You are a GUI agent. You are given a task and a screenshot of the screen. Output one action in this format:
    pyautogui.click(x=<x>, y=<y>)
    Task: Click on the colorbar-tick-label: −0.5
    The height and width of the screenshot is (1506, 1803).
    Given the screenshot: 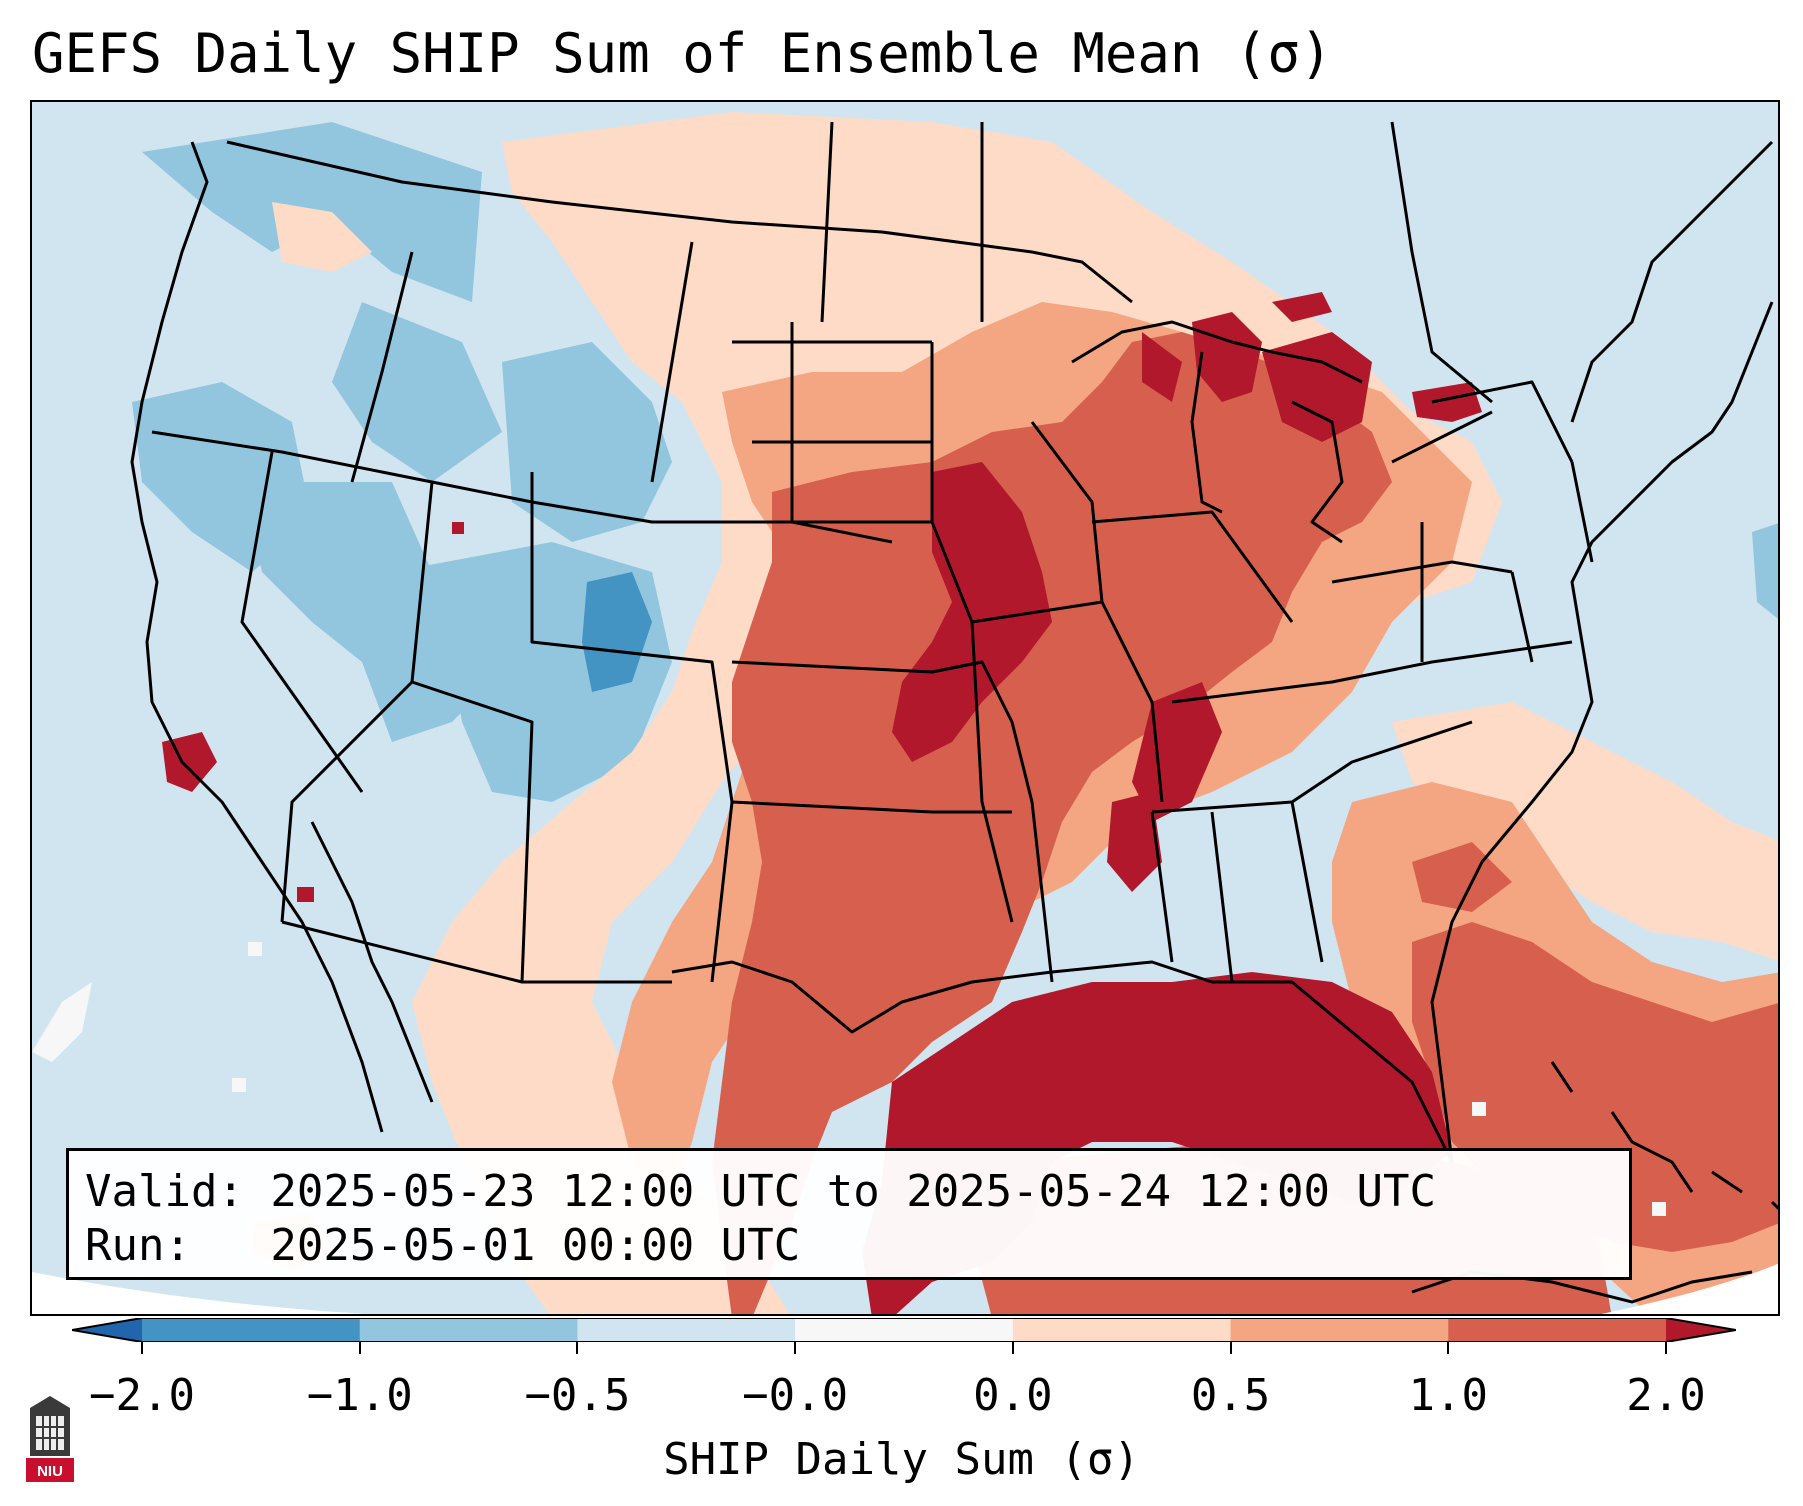 What is the action you would take?
    pyautogui.click(x=577, y=1395)
    